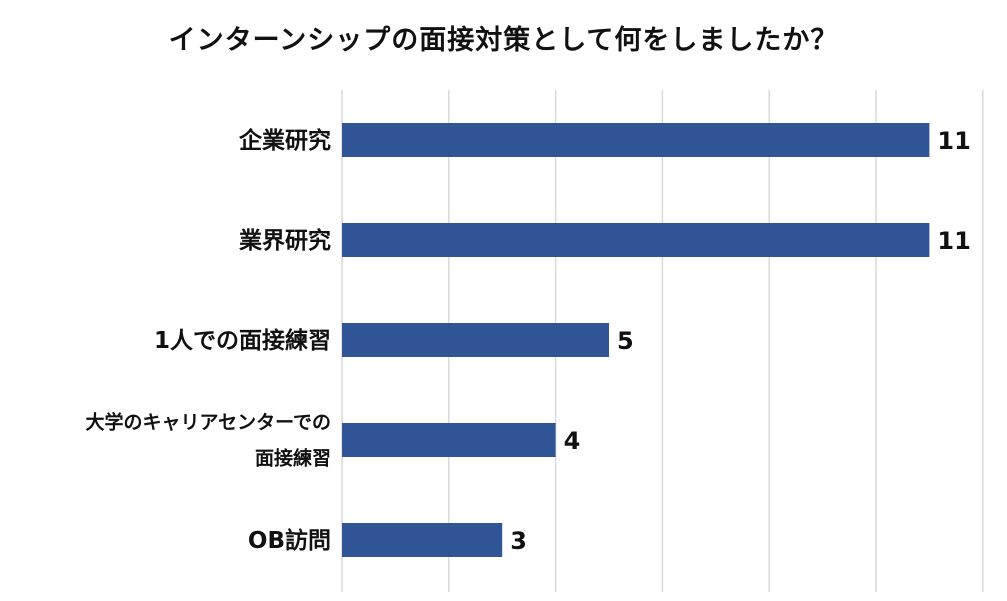  Describe the element at coordinates (242, 340) in the screenshot. I see `category-label: 1人での面接練習` at that location.